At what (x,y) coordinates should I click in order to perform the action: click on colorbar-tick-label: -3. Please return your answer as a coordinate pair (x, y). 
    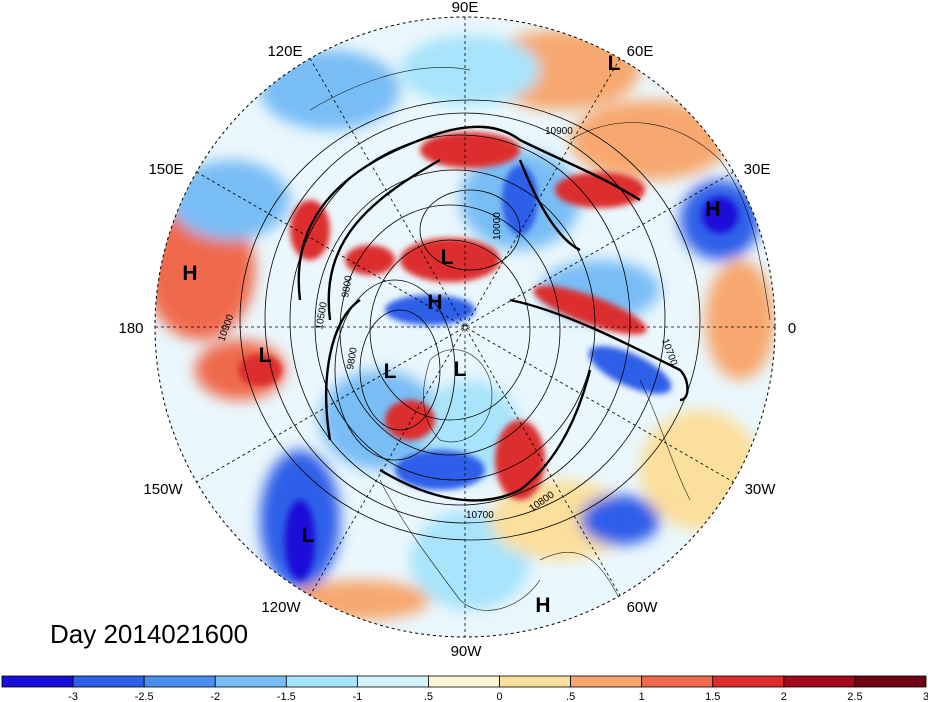
    Looking at the image, I should click on (73, 696).